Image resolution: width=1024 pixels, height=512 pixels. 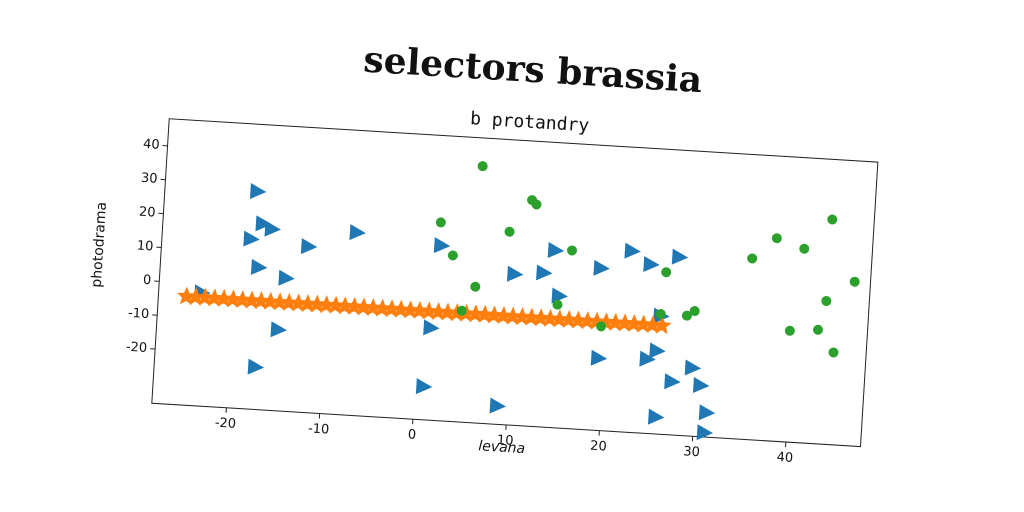 I want to click on x-tick-label: 0, so click(x=411, y=434).